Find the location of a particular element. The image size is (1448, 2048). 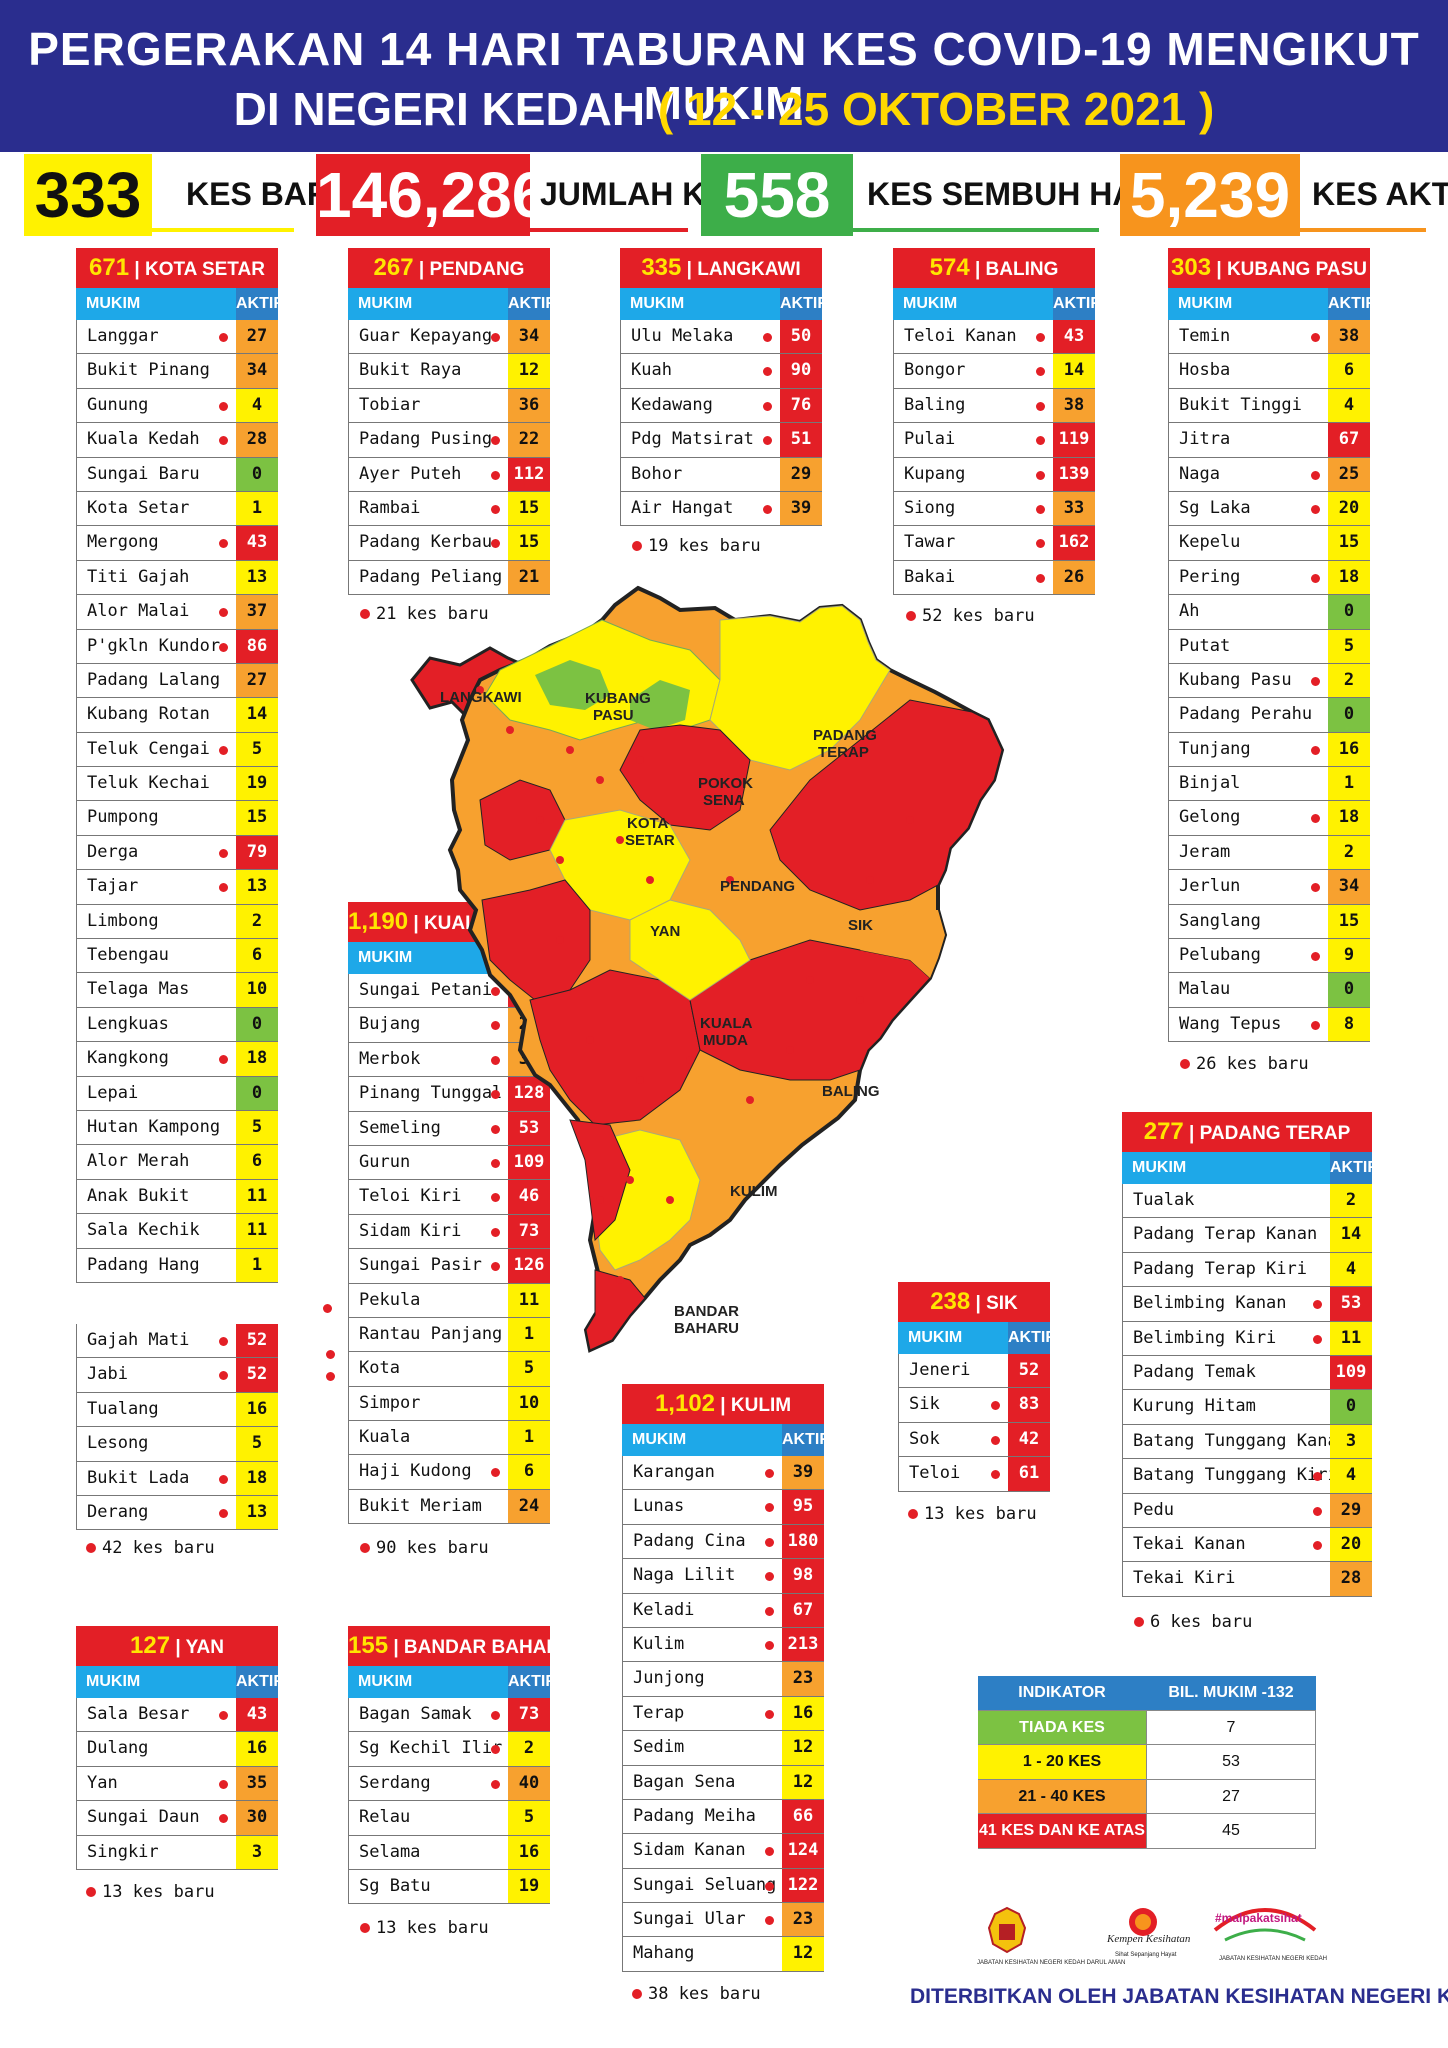

mukim-name-text: Padang Meiha is located at coordinates (694, 1815).